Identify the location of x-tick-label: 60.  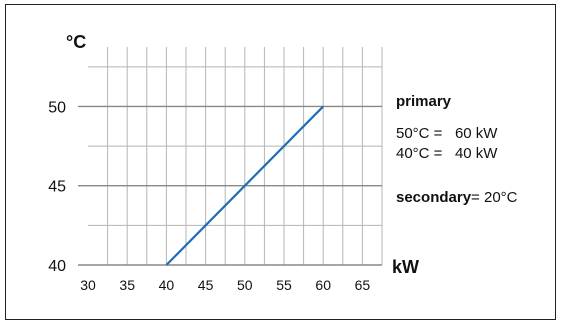
(323, 285).